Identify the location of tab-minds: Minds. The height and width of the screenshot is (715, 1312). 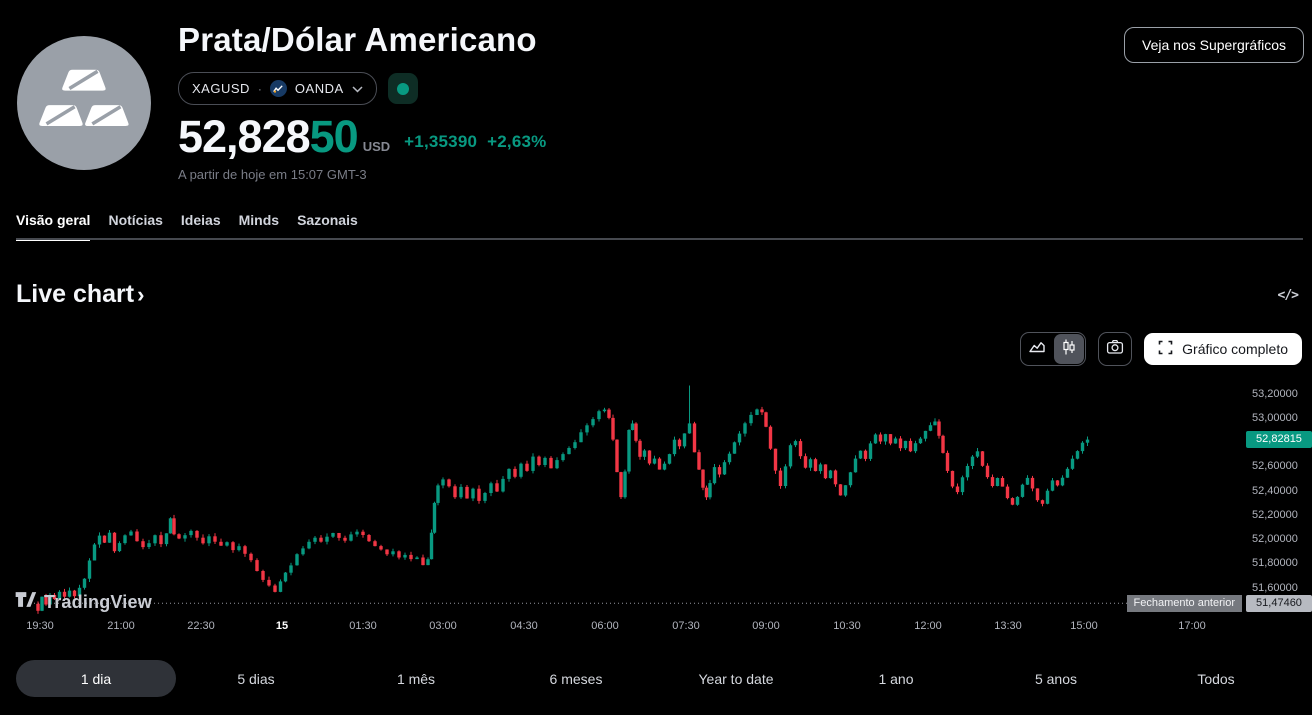
(259, 220).